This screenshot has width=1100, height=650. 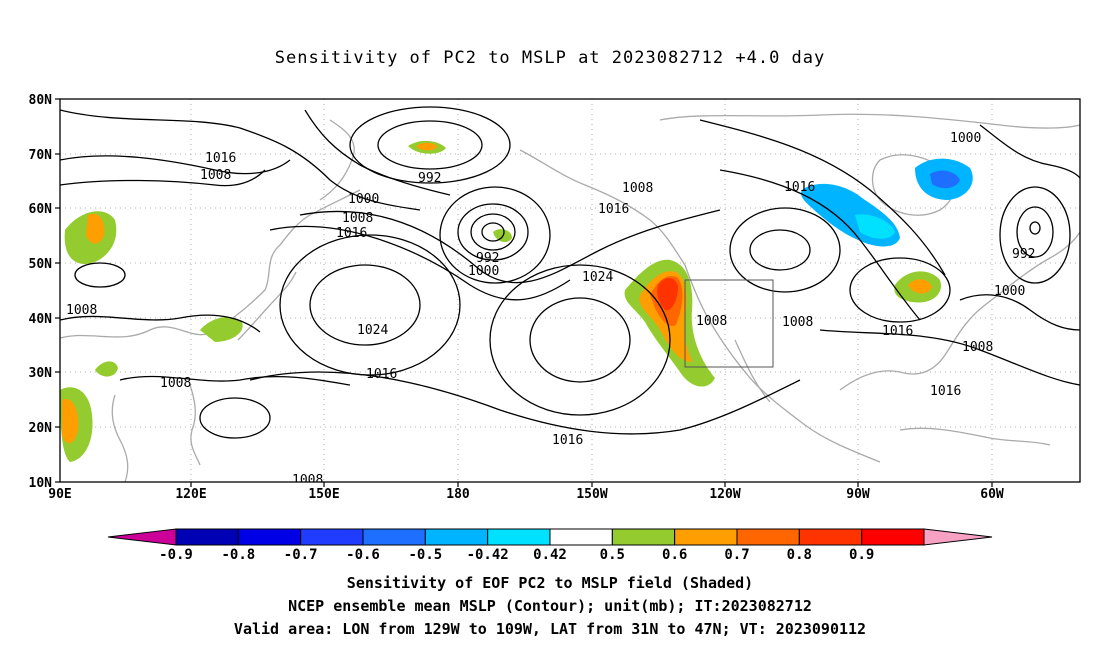 What do you see at coordinates (221, 329) in the screenshot?
I see `shade-japan-green` at bounding box center [221, 329].